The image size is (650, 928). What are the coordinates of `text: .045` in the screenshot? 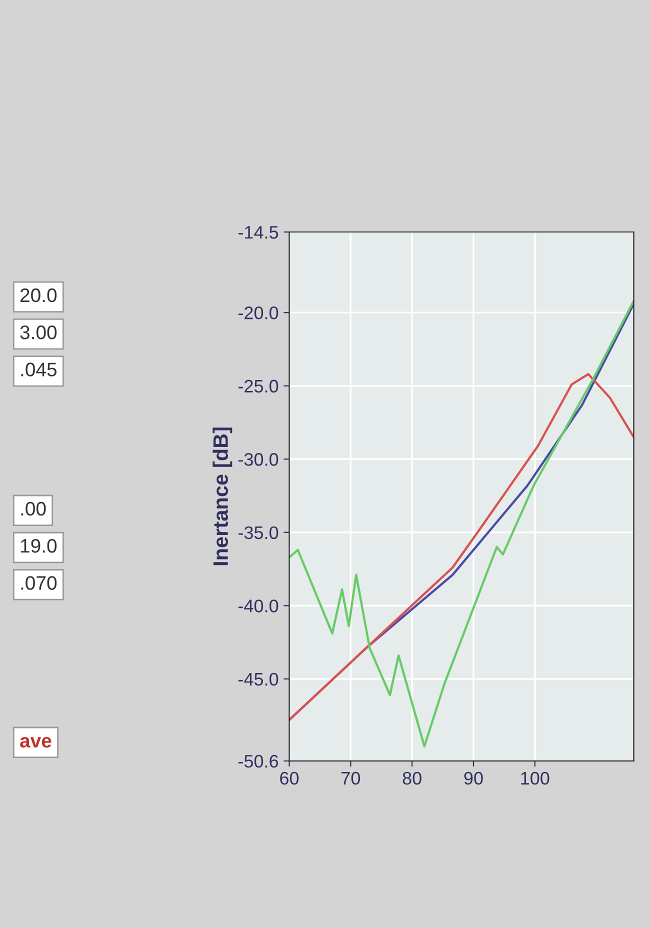 It's located at (39, 369).